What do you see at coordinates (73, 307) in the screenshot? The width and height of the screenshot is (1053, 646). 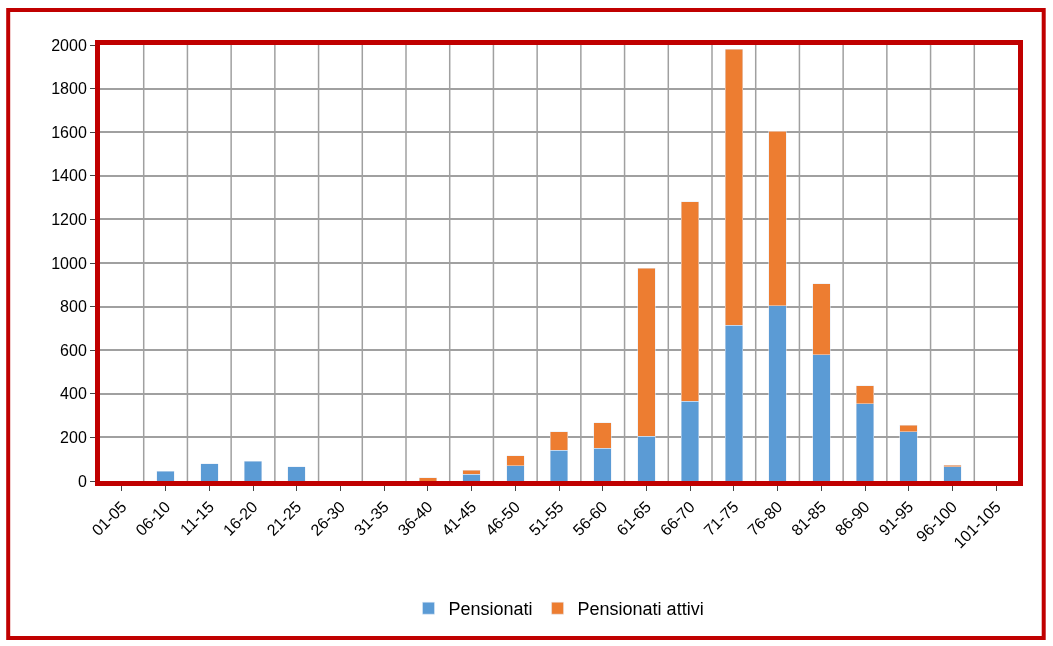 I see `y-tick-label: 800` at bounding box center [73, 307].